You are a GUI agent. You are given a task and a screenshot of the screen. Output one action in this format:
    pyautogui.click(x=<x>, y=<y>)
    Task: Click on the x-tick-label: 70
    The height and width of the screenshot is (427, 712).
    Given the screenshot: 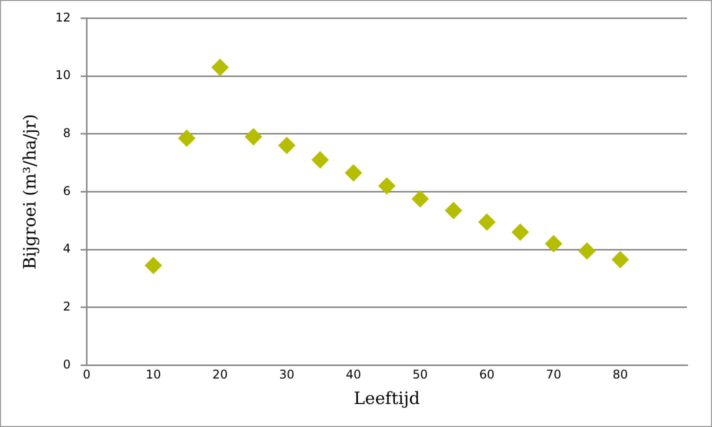 What is the action you would take?
    pyautogui.click(x=554, y=375)
    